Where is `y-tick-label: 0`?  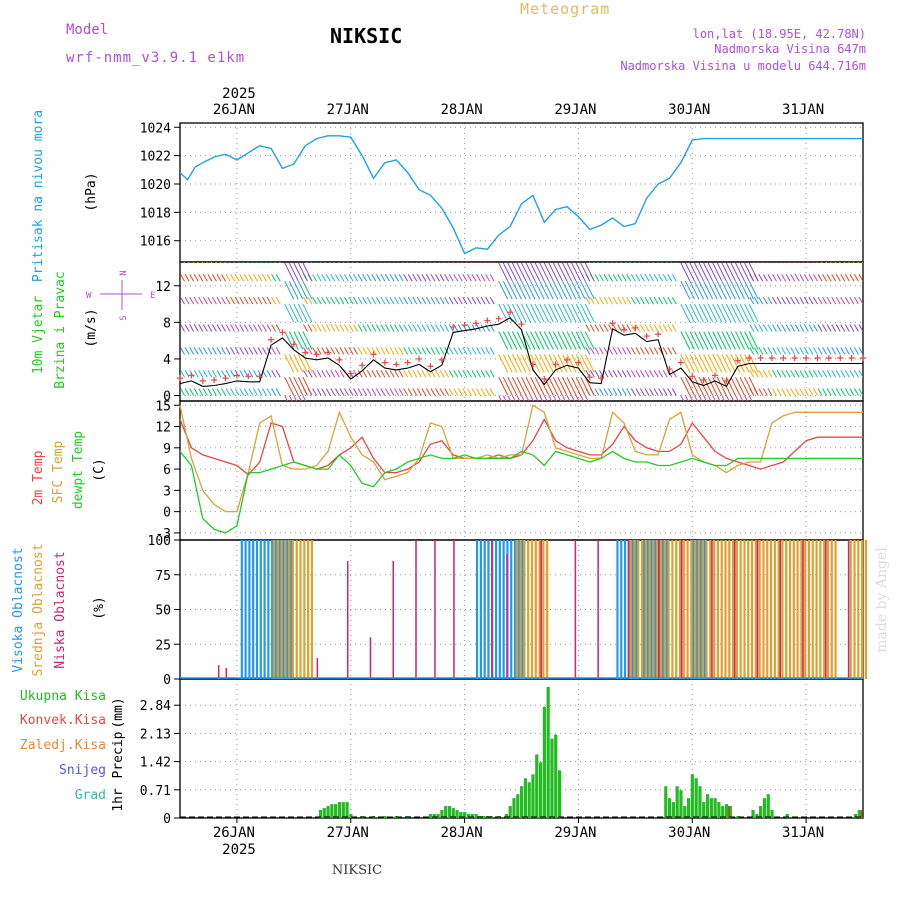 y-tick-label: 0 is located at coordinates (167, 819).